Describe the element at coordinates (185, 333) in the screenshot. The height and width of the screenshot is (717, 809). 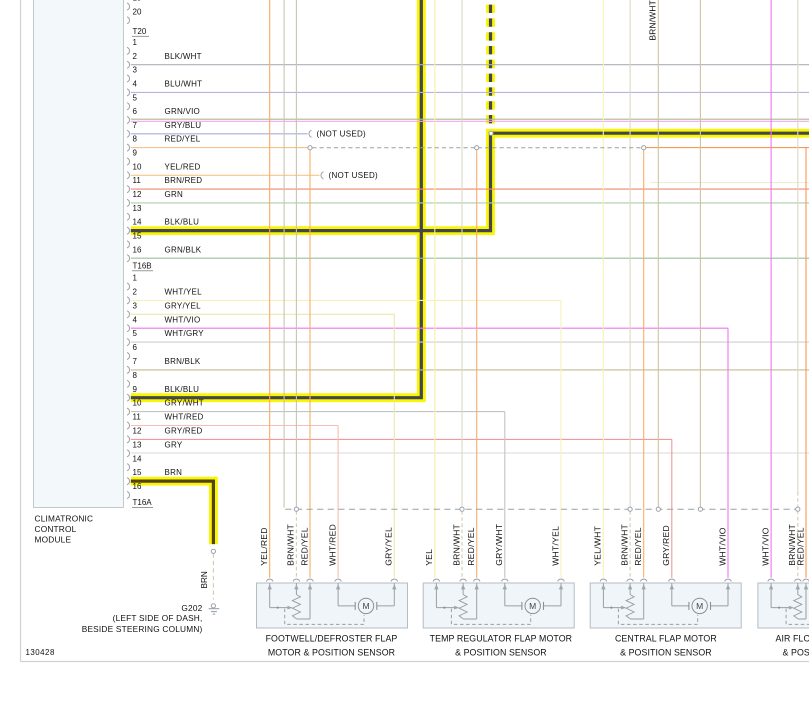
I see `svg-text: WHT/GRY` at that location.